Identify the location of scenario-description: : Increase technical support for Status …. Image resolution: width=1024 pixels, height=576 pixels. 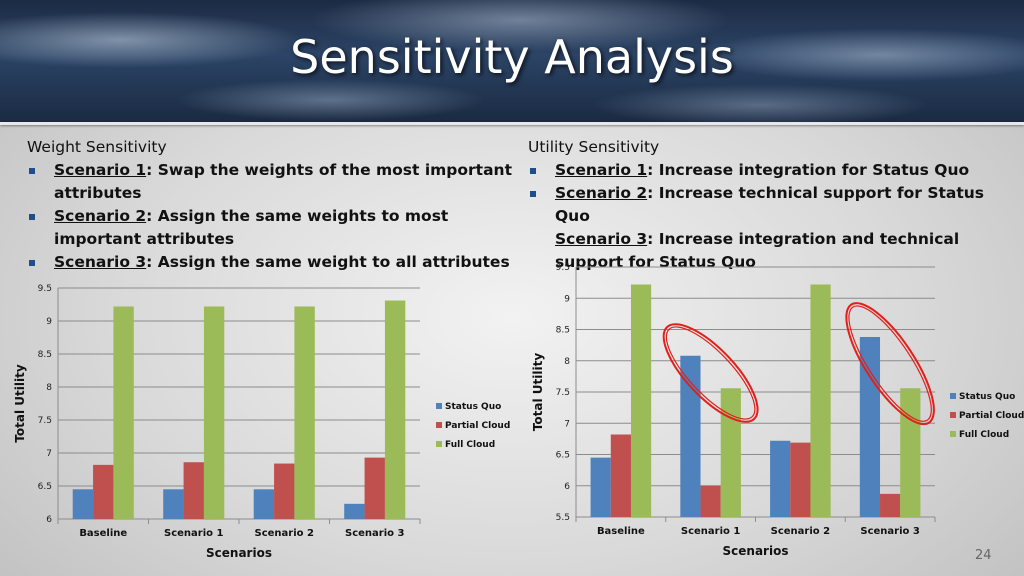
(770, 204).